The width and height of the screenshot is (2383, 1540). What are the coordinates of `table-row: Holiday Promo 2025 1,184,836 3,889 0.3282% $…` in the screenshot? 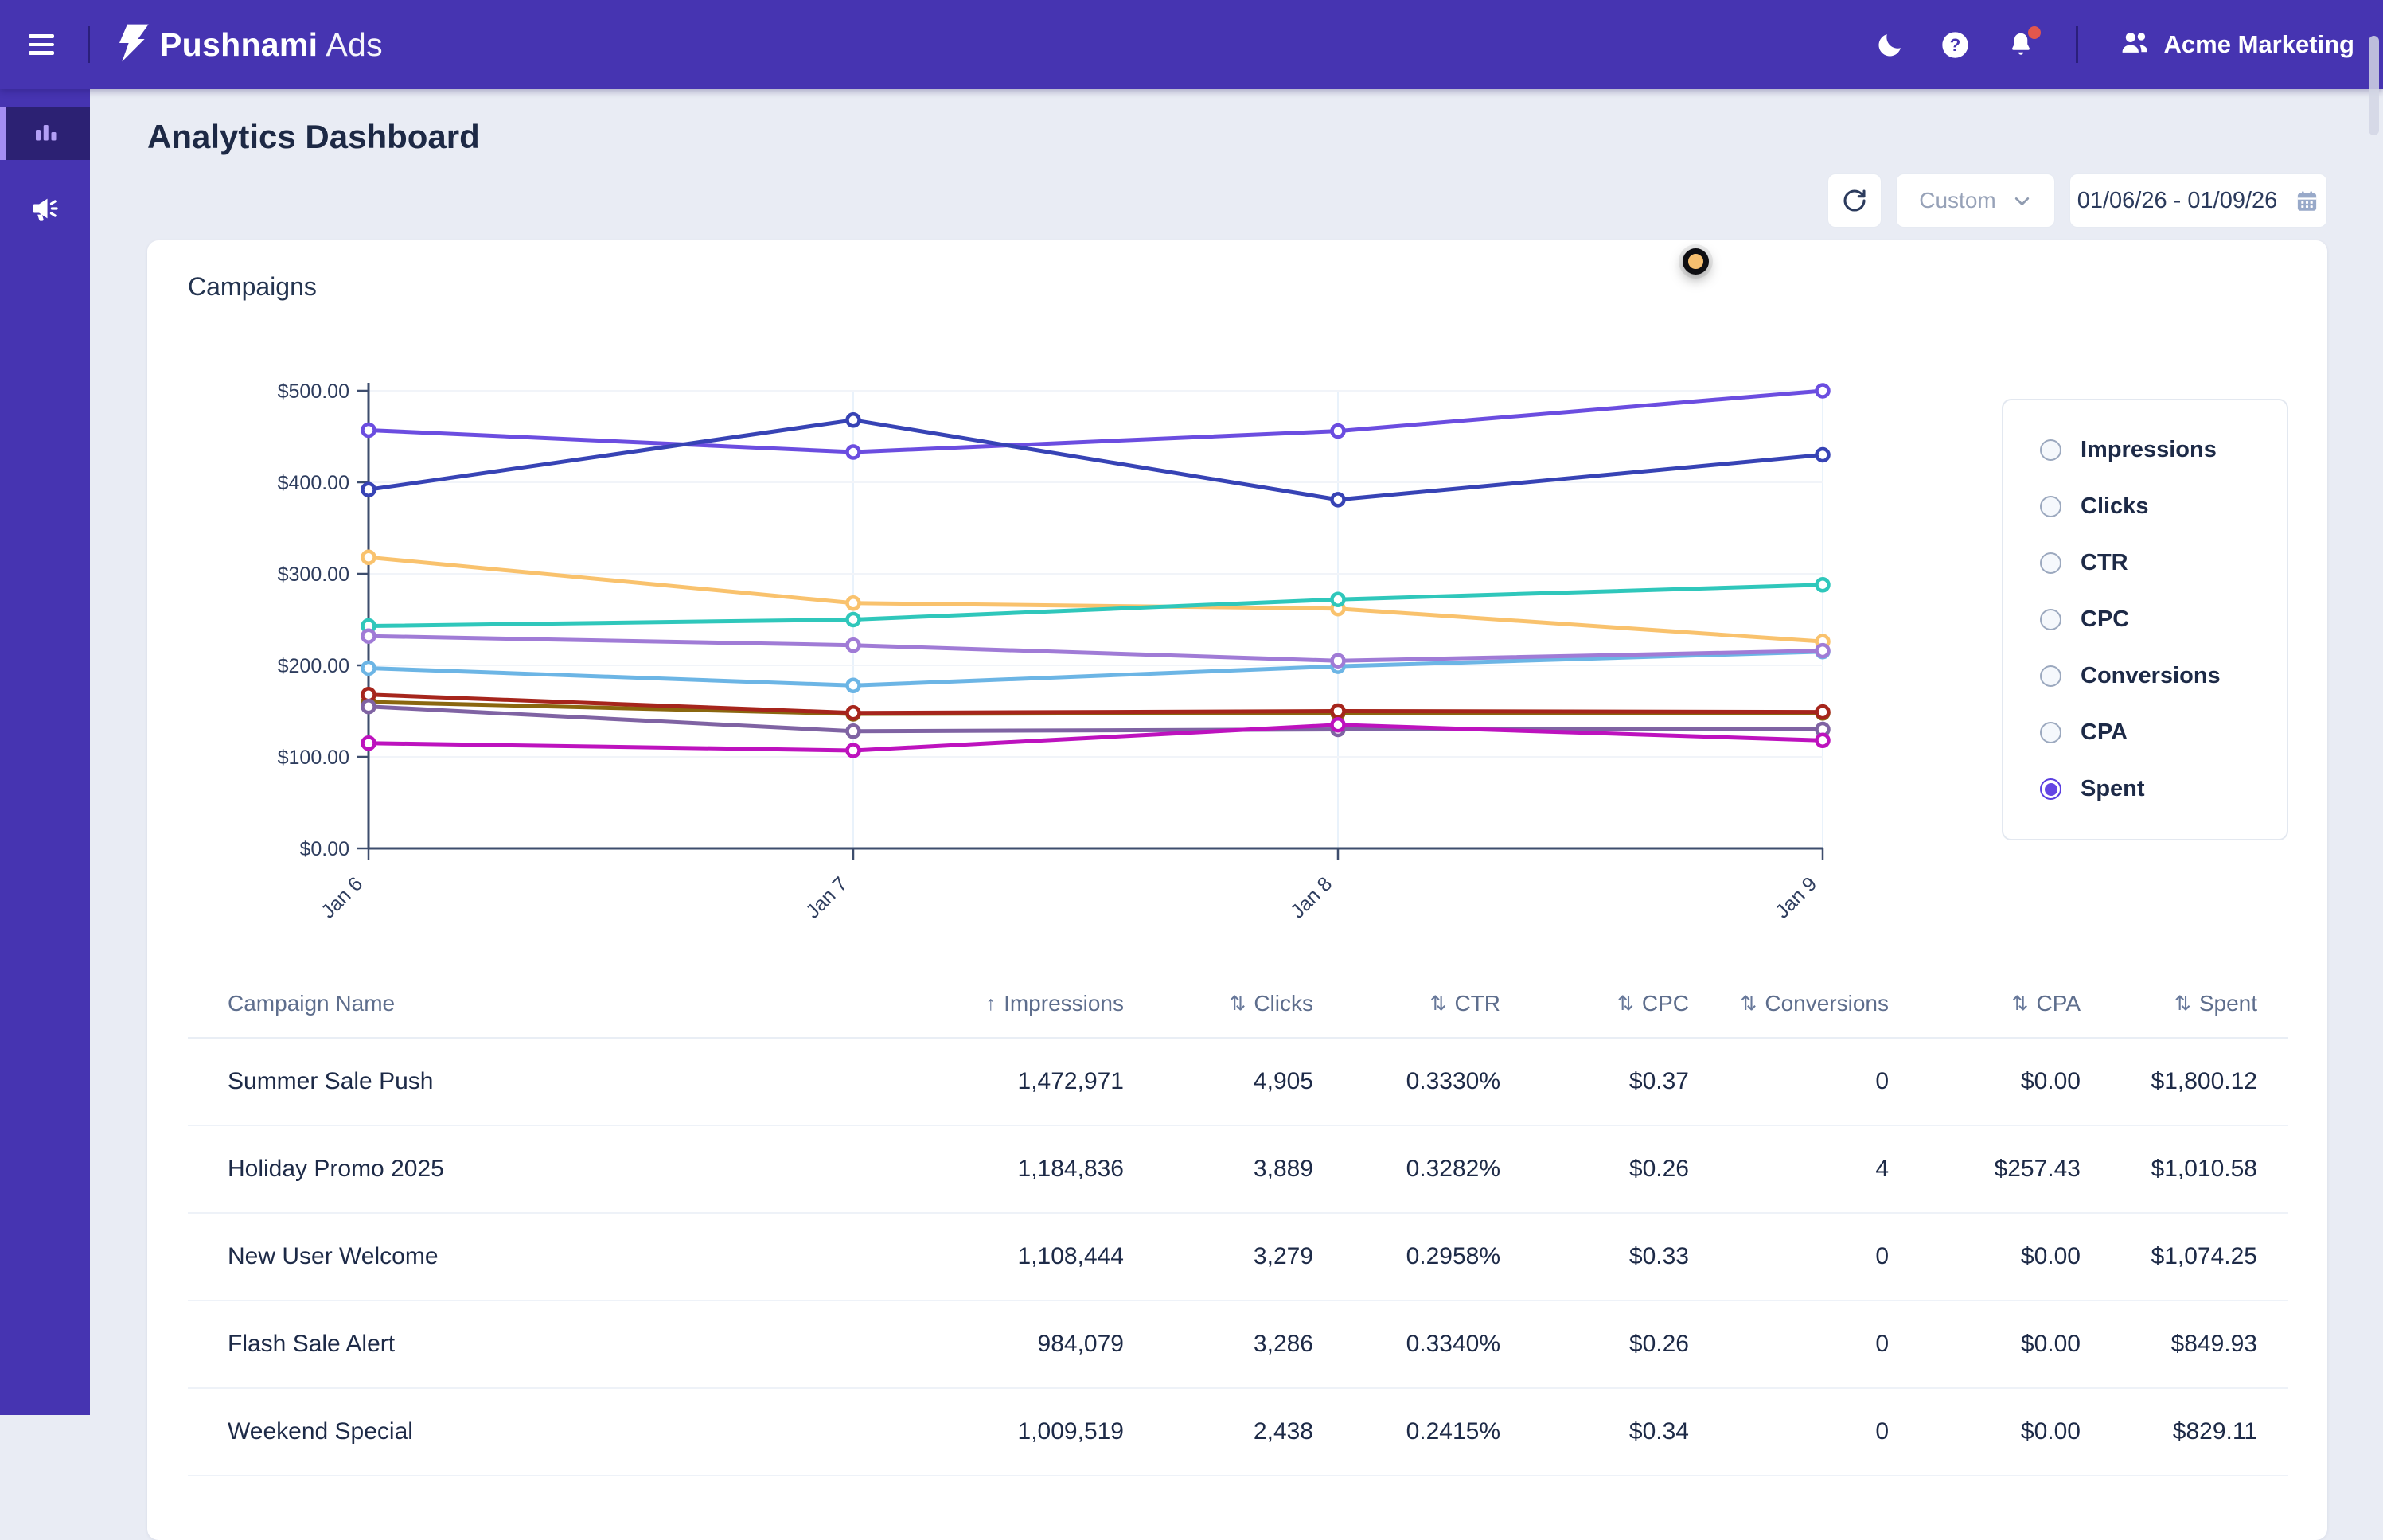 It's located at (1238, 1170).